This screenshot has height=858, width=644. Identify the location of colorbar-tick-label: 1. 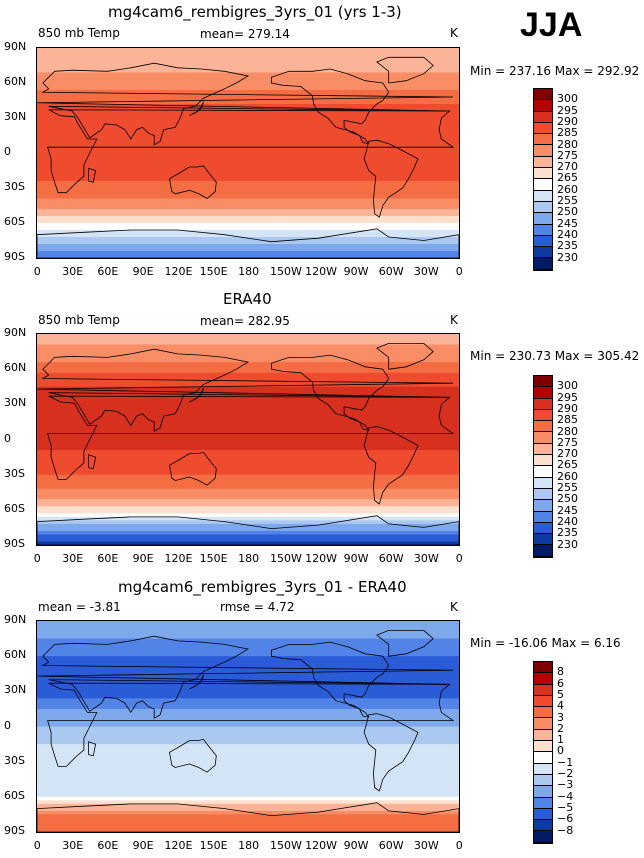
(560, 740).